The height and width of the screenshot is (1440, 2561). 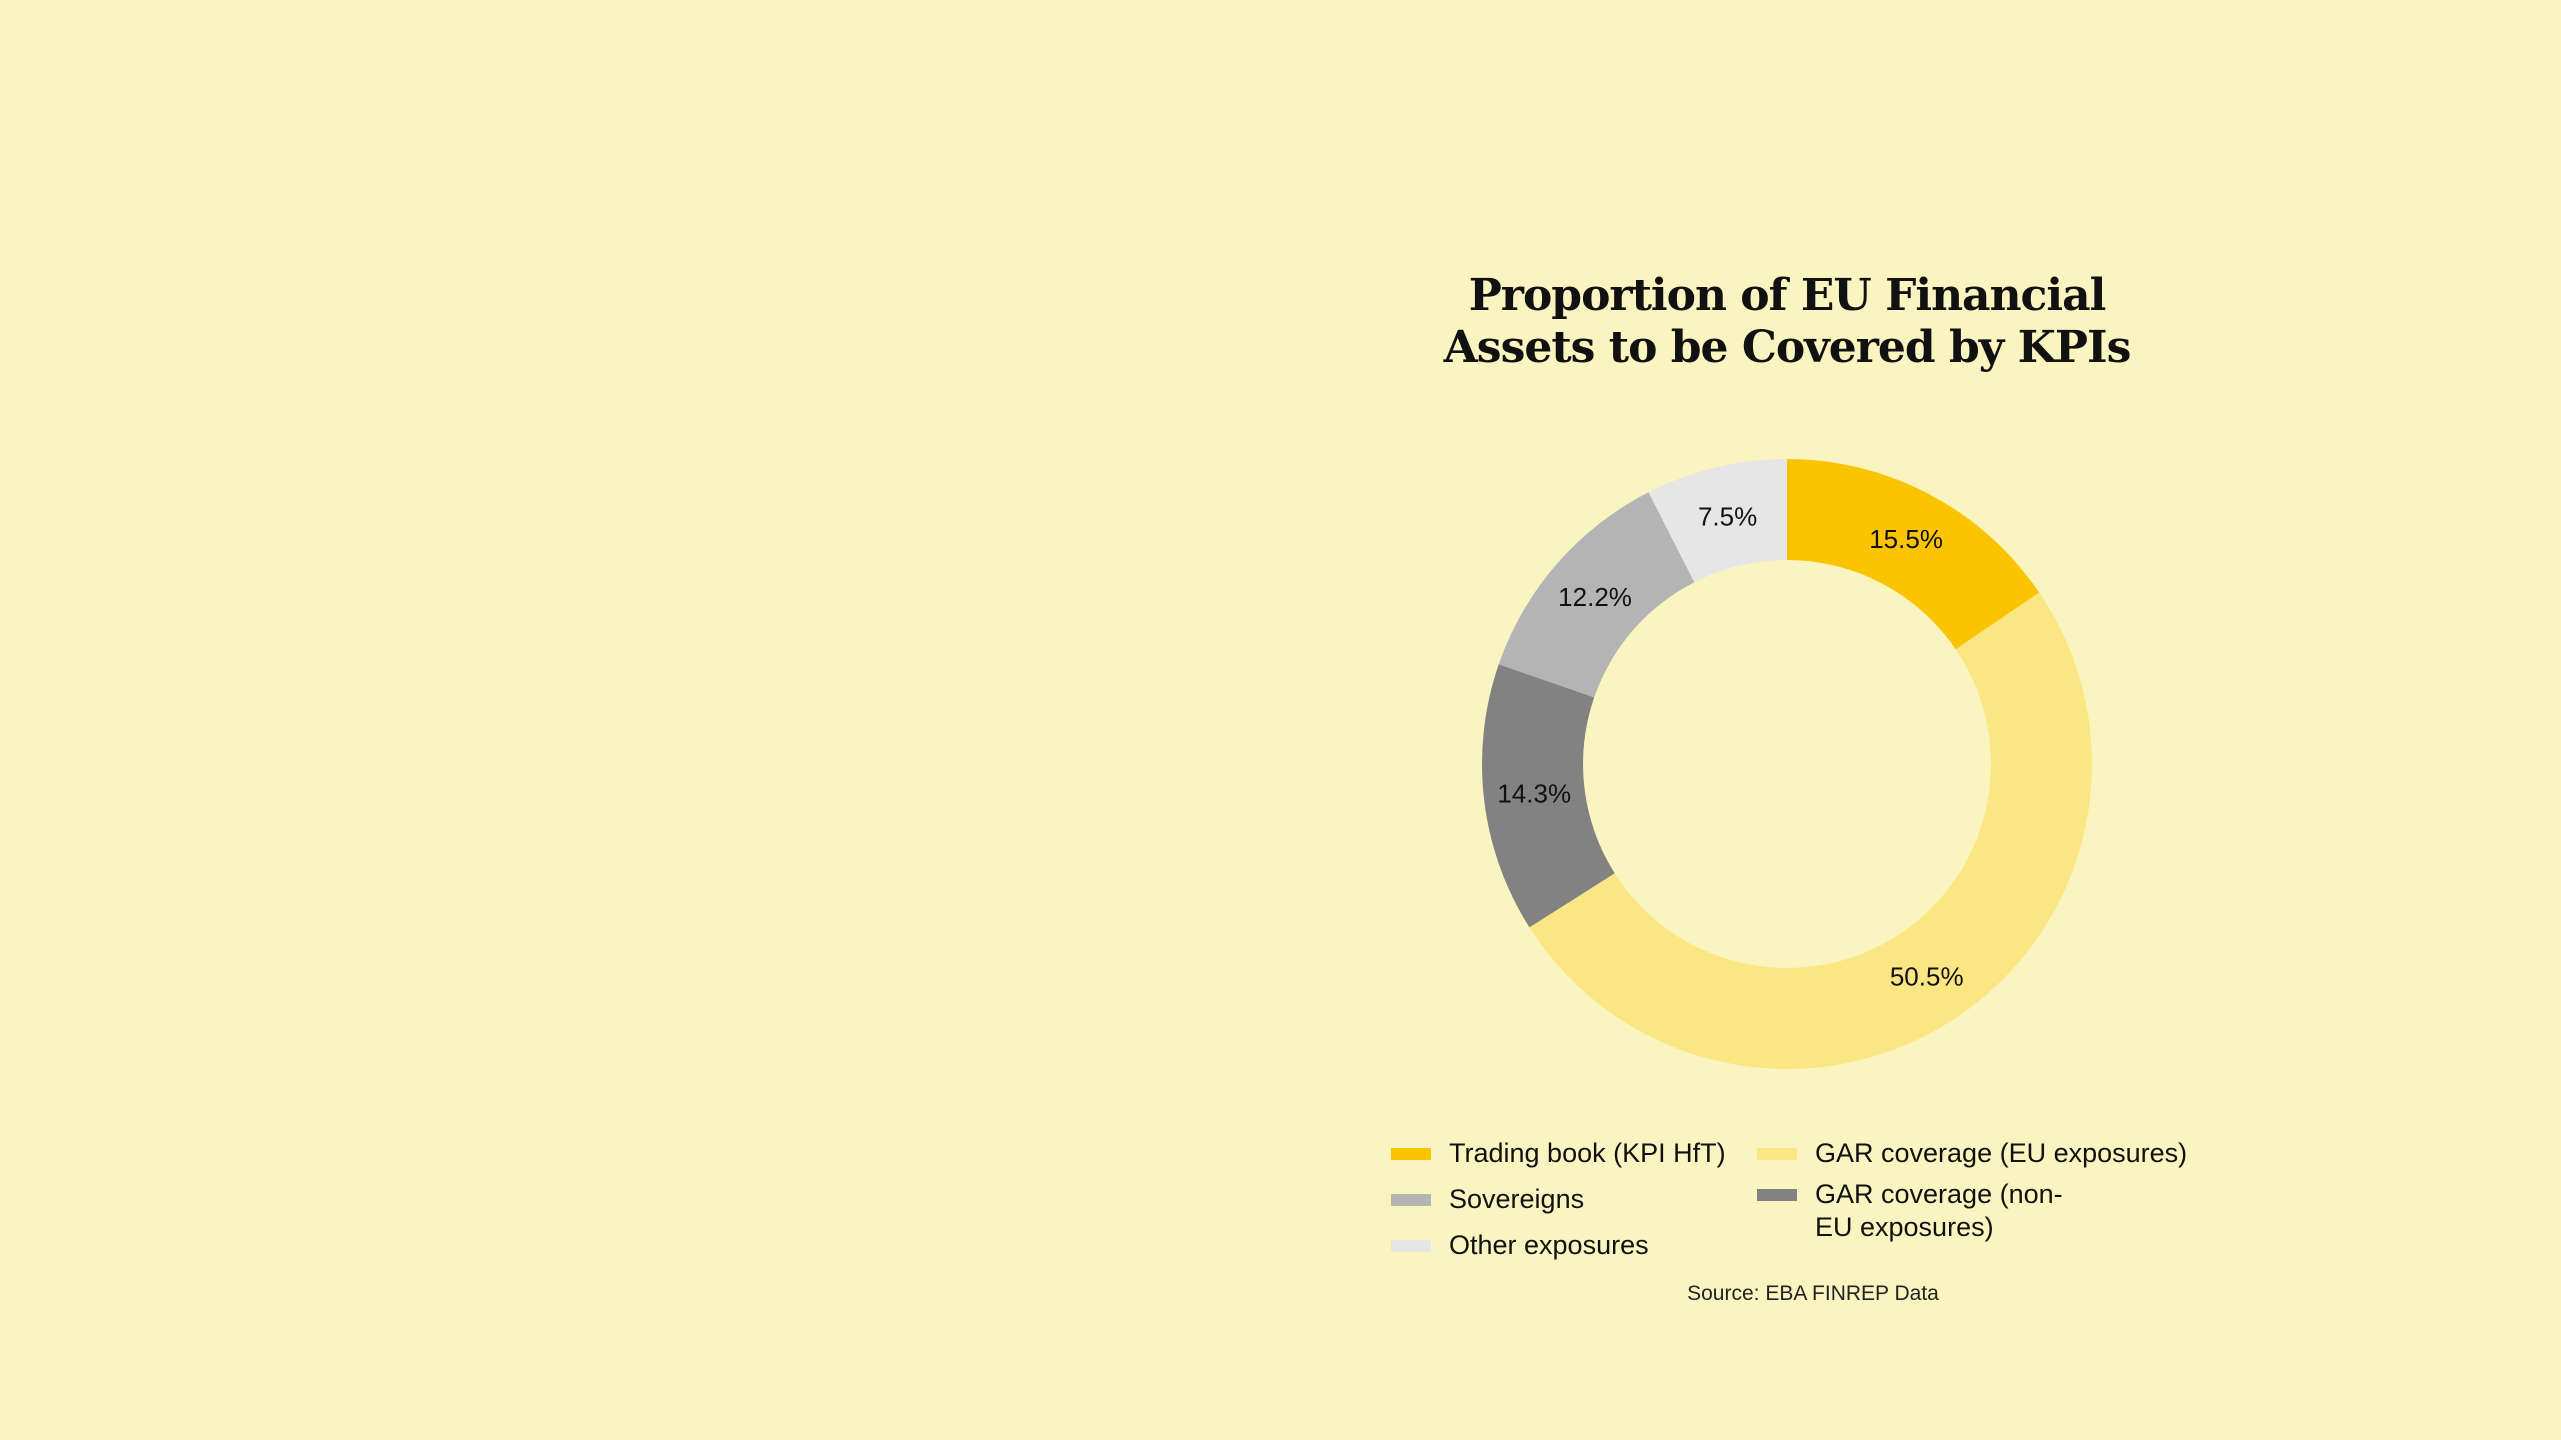 What do you see at coordinates (1906, 539) in the screenshot?
I see `data-label-0: 15.5%` at bounding box center [1906, 539].